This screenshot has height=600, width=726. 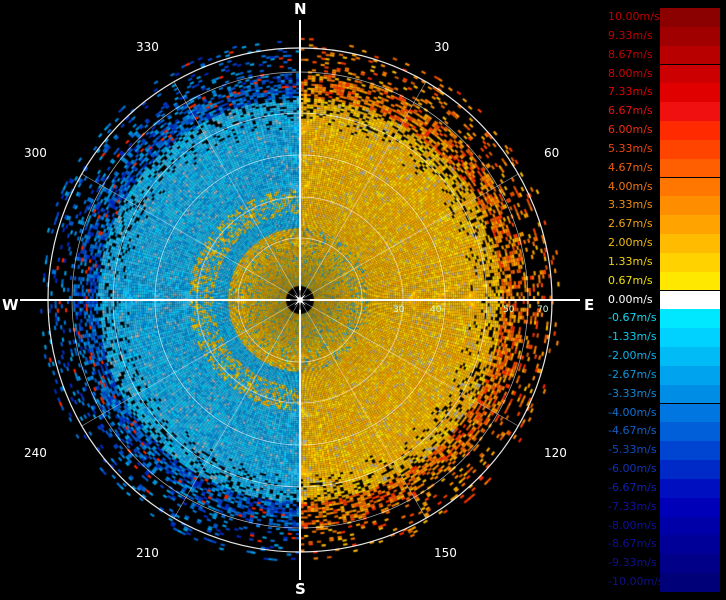 I want to click on legend-entry: -1.33m/s, so click(x=663, y=337).